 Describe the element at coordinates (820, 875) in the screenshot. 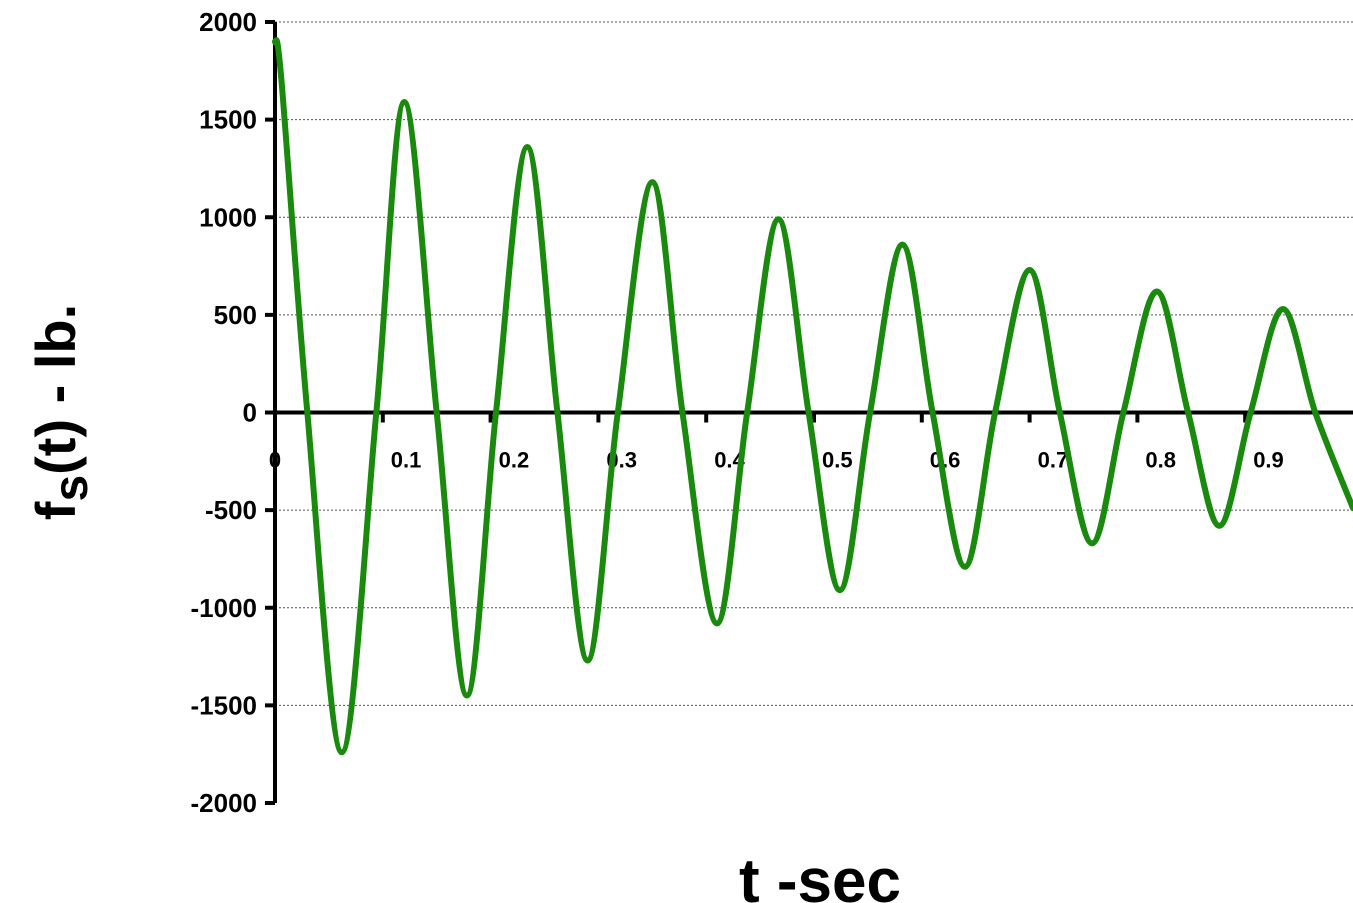

I see `x-axis-title: t -sec` at that location.